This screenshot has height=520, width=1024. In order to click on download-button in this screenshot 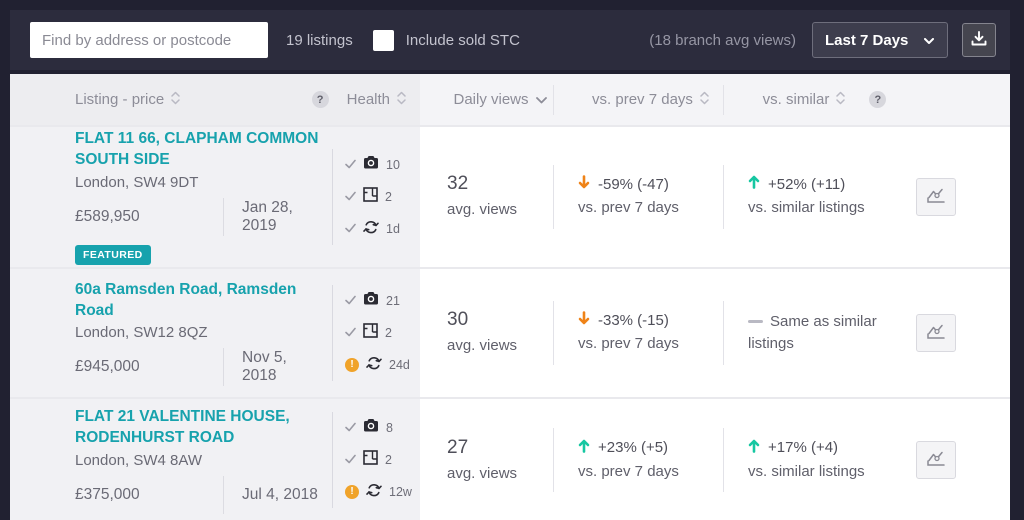, I will do `click(979, 40)`.